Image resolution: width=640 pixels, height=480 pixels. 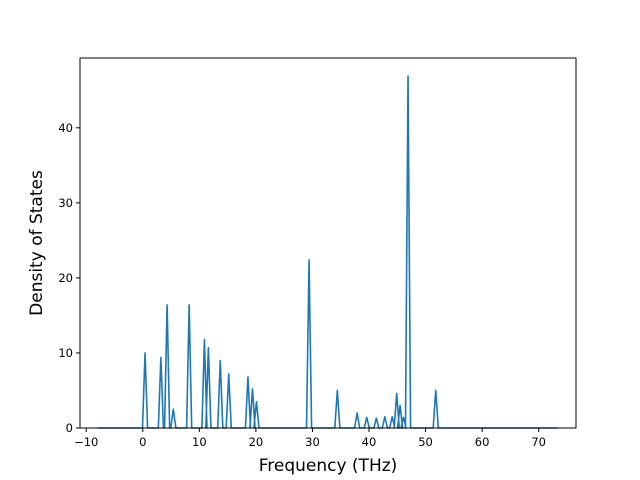 What do you see at coordinates (425, 442) in the screenshot?
I see `x-tick-label: 50` at bounding box center [425, 442].